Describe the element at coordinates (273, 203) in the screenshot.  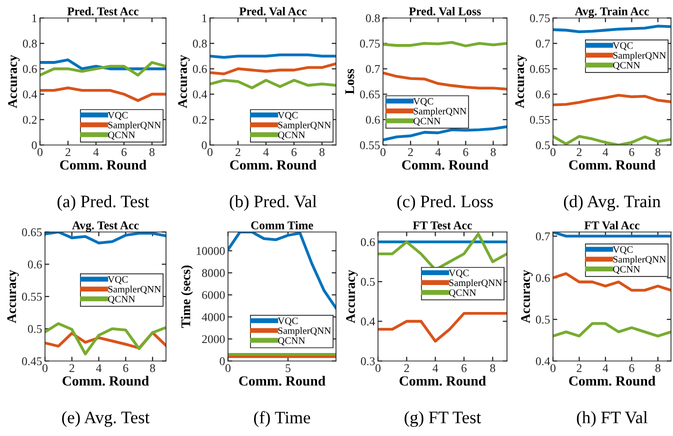
I see `text: (b) Pred. Val` at that location.